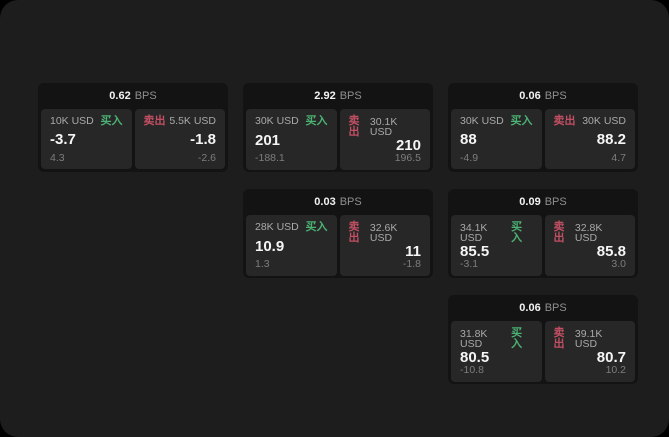  Describe the element at coordinates (530, 201) in the screenshot. I see `bps-value: 0.09` at that location.